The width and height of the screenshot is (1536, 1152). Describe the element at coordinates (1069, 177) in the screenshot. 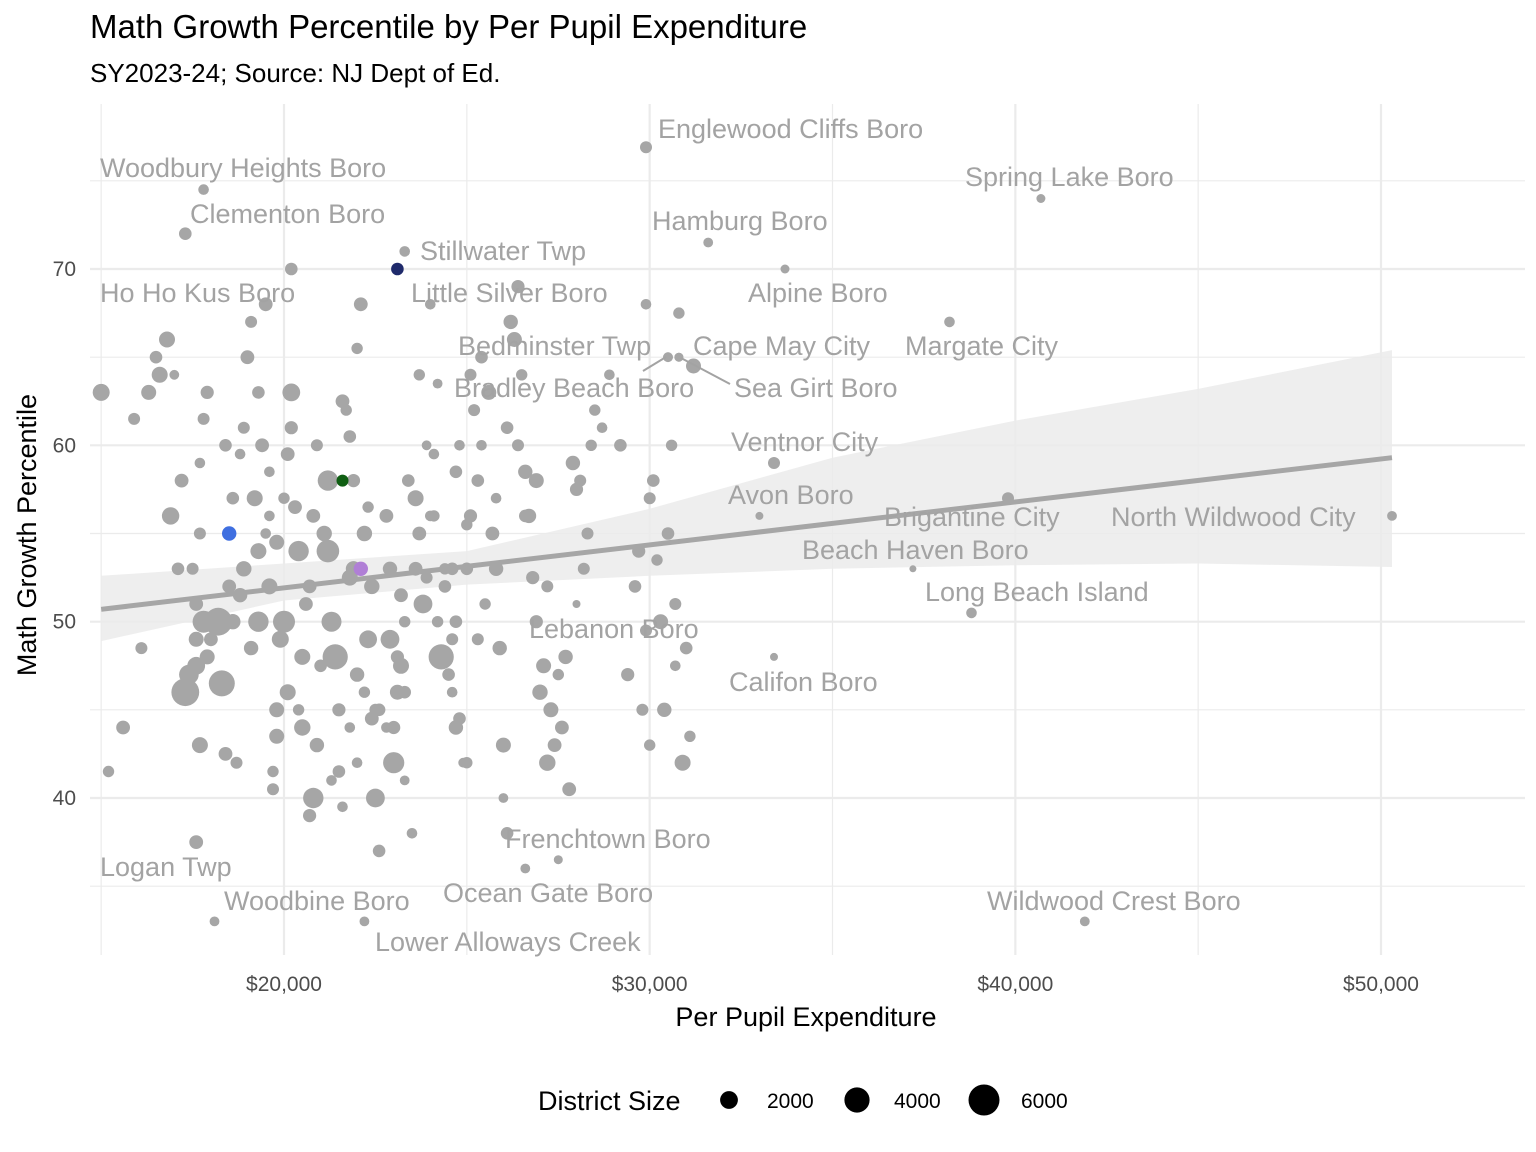

I see `point-label: Spring Lake Boro` at that location.